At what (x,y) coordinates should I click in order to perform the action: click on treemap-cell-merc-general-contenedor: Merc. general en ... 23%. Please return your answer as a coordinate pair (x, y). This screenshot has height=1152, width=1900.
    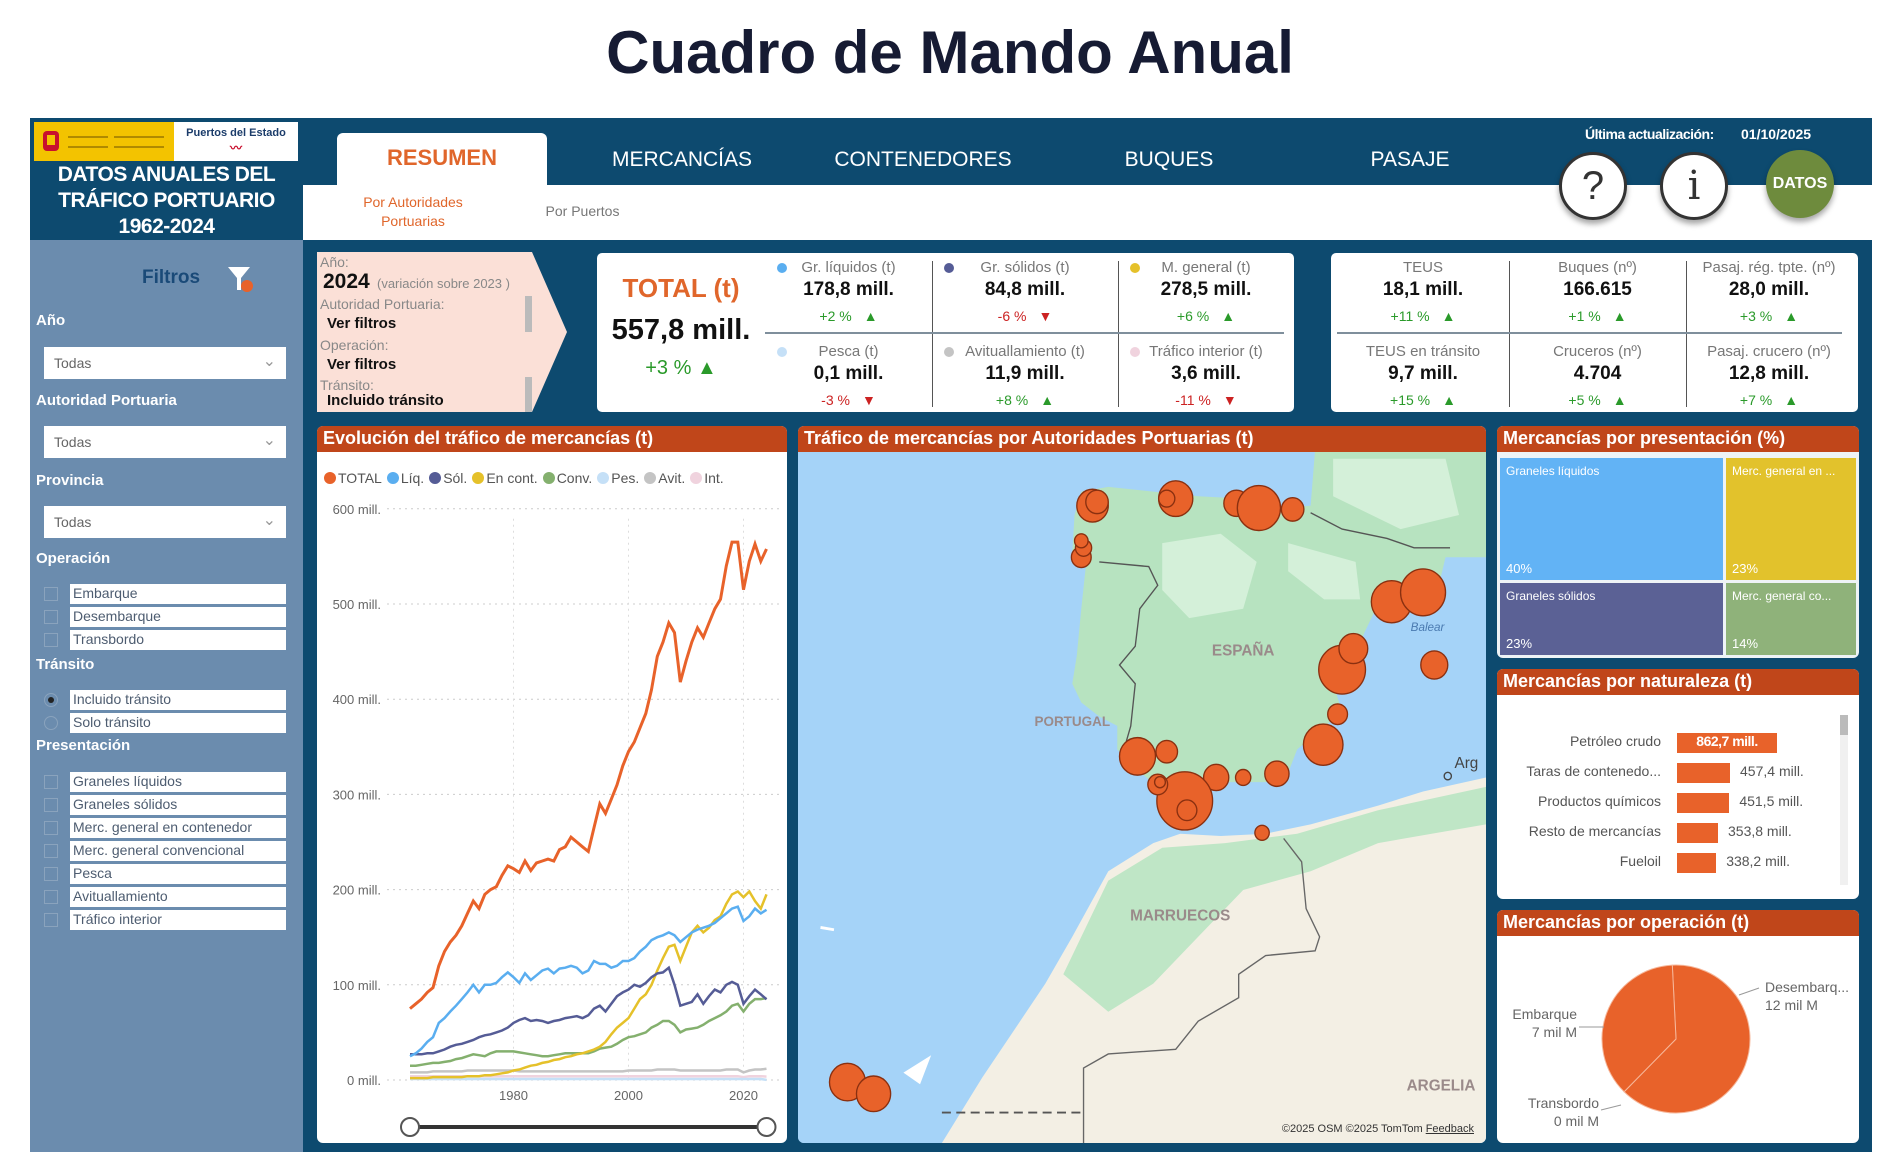
    Looking at the image, I should click on (1791, 519).